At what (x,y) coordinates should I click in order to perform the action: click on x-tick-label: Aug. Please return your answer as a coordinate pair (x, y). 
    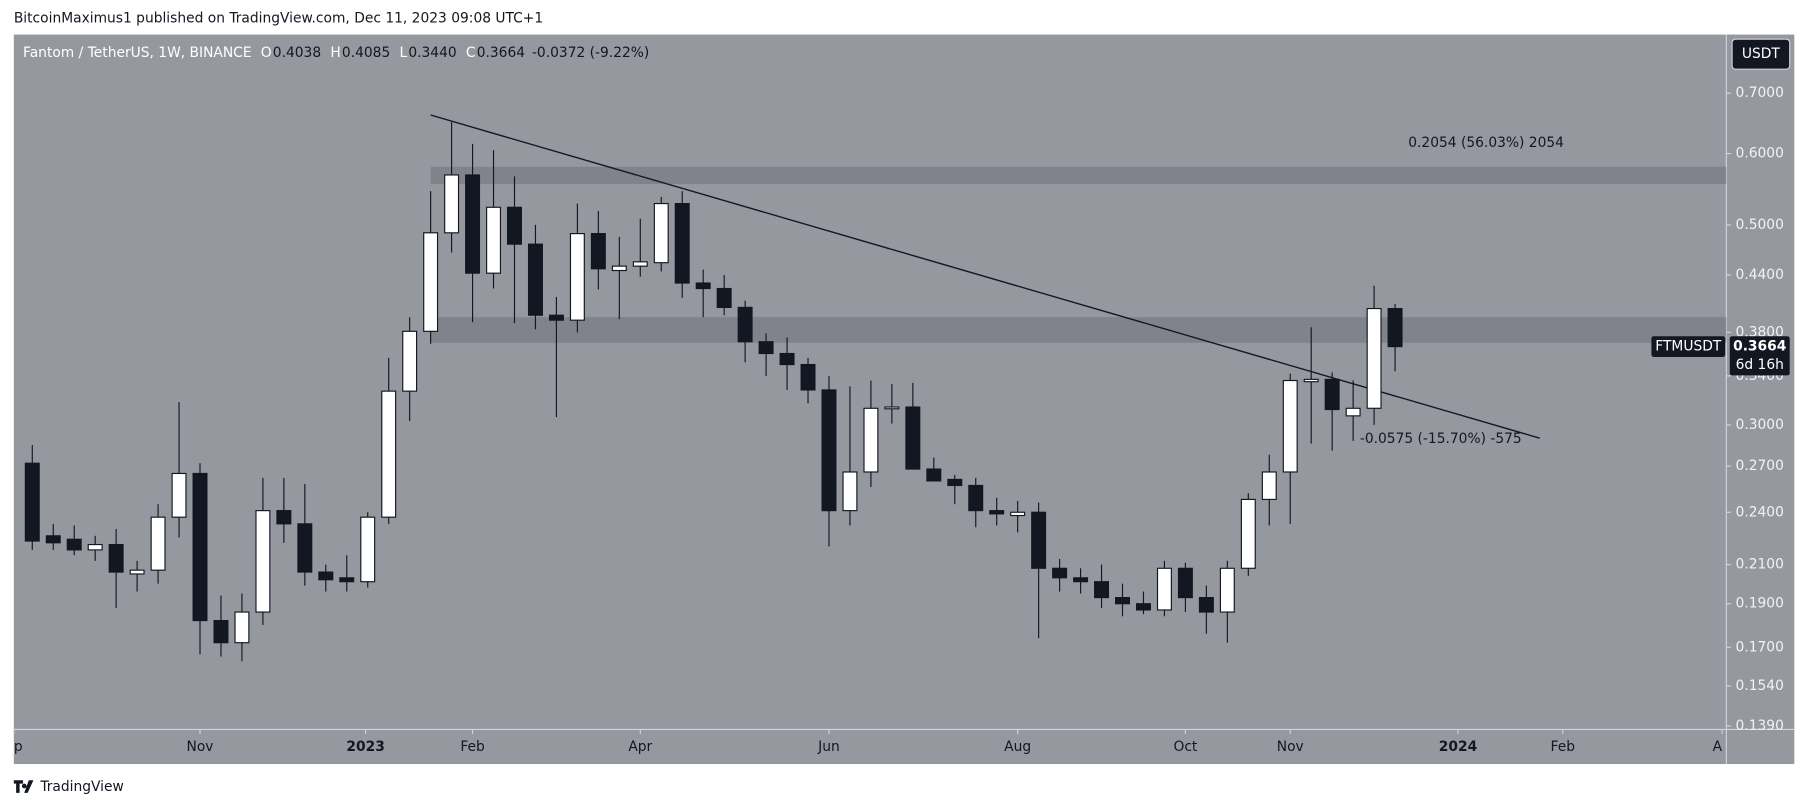
    Looking at the image, I should click on (1017, 747).